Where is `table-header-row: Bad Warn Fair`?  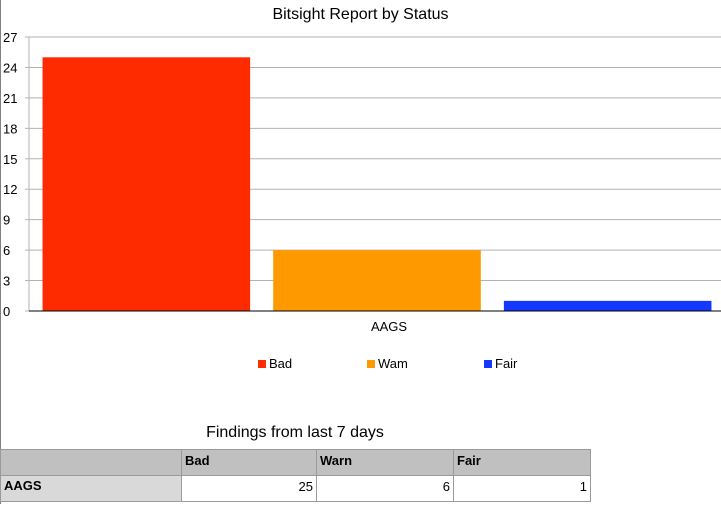
table-header-row: Bad Warn Fair is located at coordinates (295, 462).